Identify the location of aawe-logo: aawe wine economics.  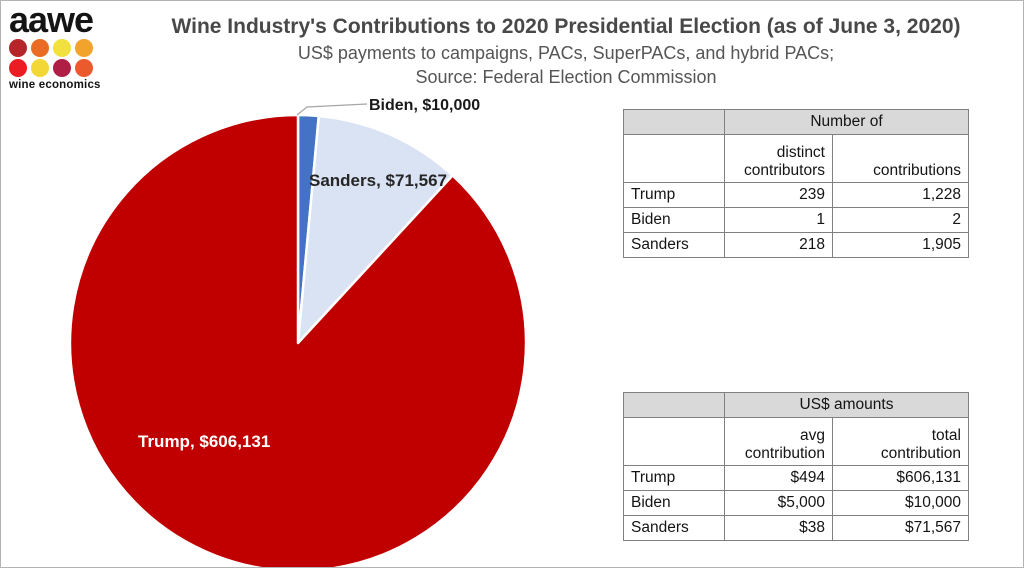
(59, 45).